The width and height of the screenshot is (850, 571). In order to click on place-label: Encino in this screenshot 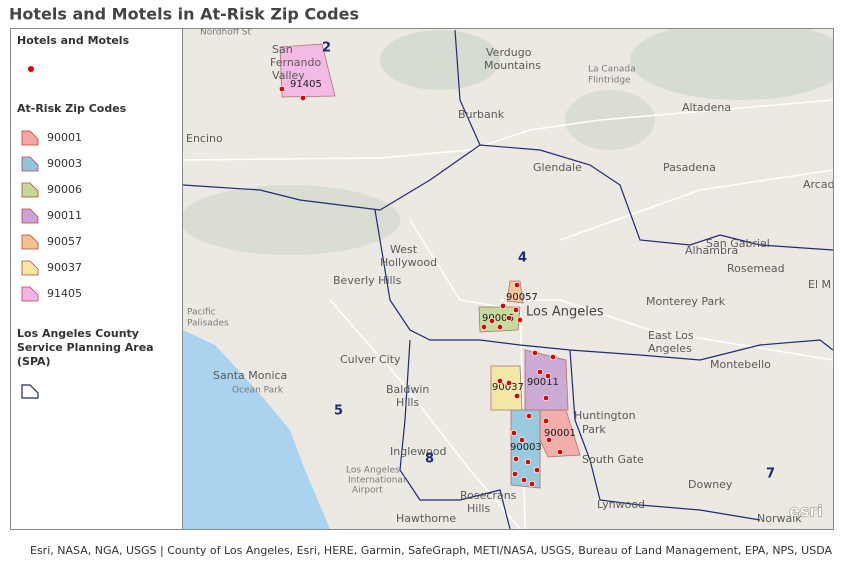, I will do `click(204, 138)`.